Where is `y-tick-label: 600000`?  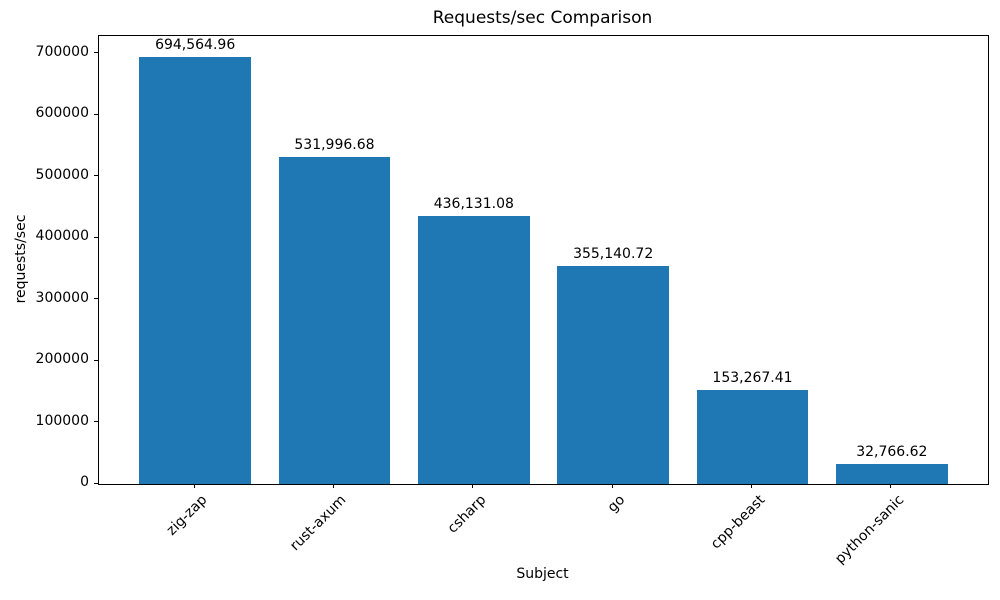
y-tick-label: 600000 is located at coordinates (62, 113).